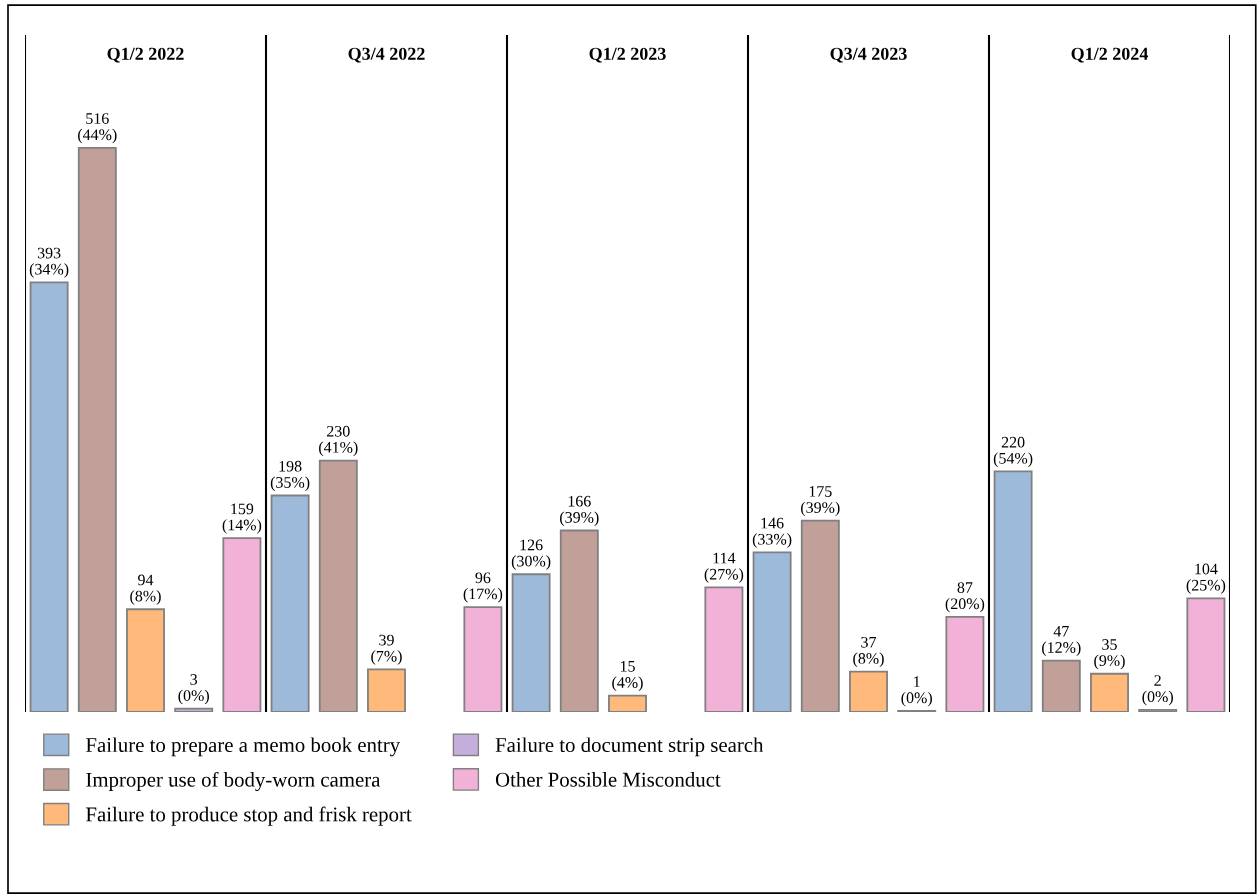 The height and width of the screenshot is (894, 1257). I want to click on data-label: 1 (0%), so click(916, 691).